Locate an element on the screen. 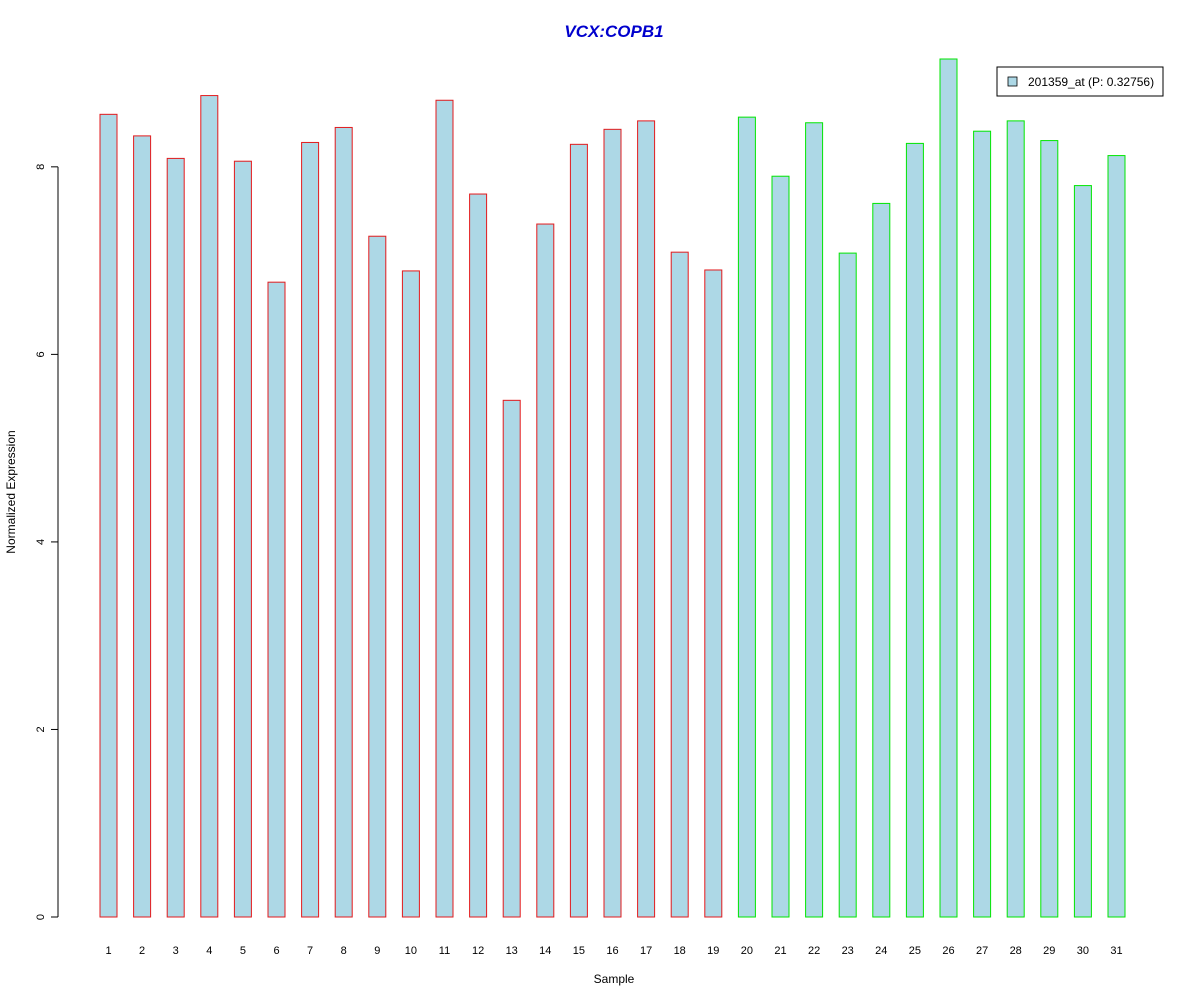 The width and height of the screenshot is (1200, 1000). x-axis-tick-label: 26 is located at coordinates (948, 951).